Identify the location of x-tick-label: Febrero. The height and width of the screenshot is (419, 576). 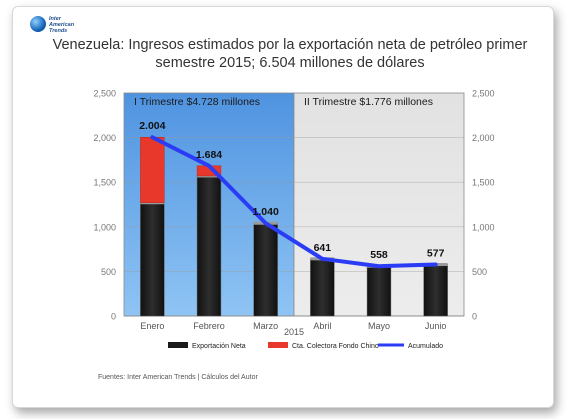
(209, 326).